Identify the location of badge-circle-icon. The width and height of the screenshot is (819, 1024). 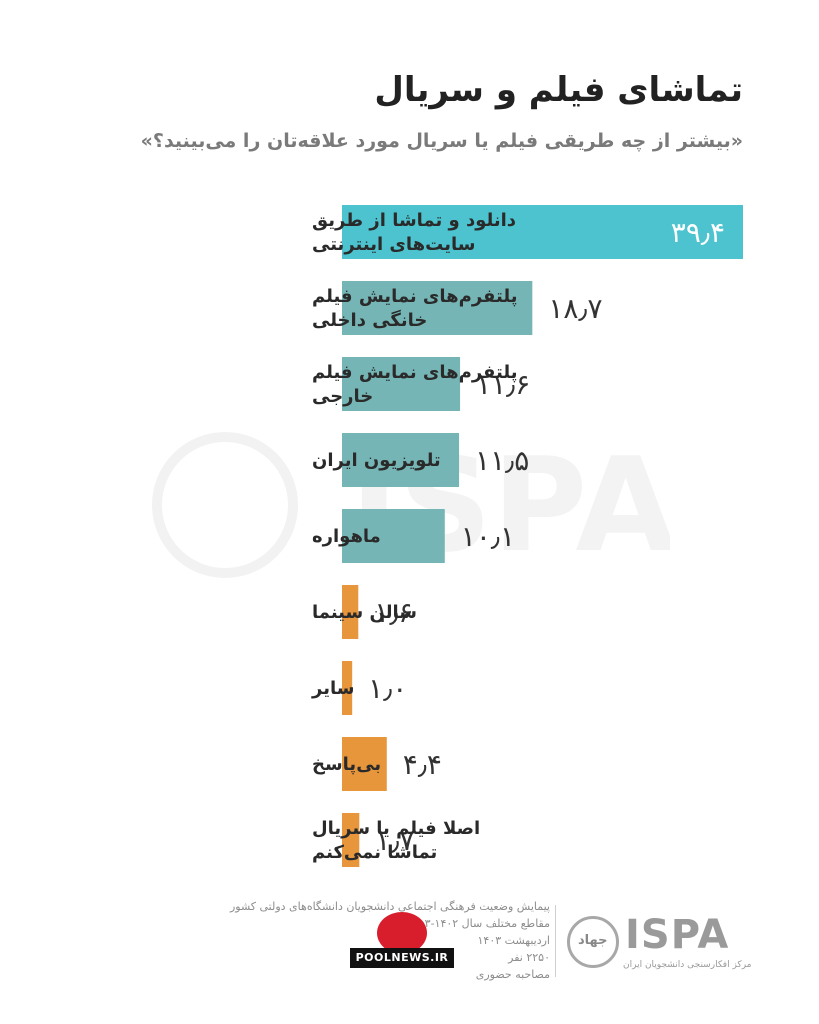
(402, 933).